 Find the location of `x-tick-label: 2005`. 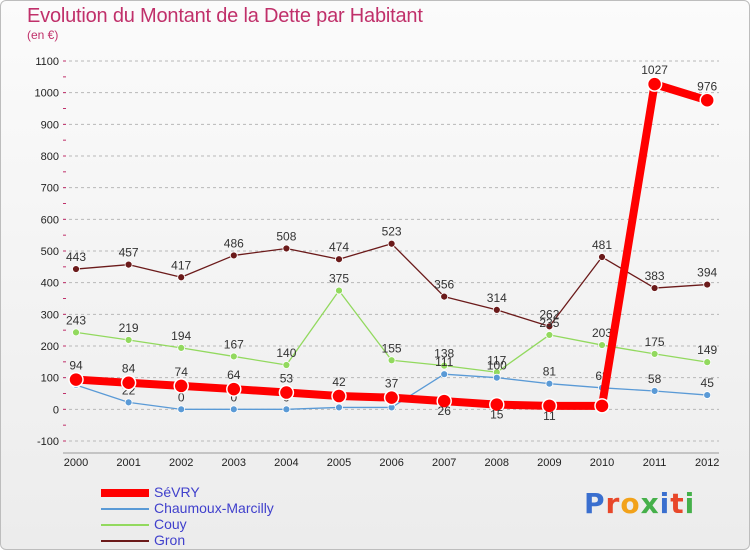

x-tick-label: 2005 is located at coordinates (339, 463).